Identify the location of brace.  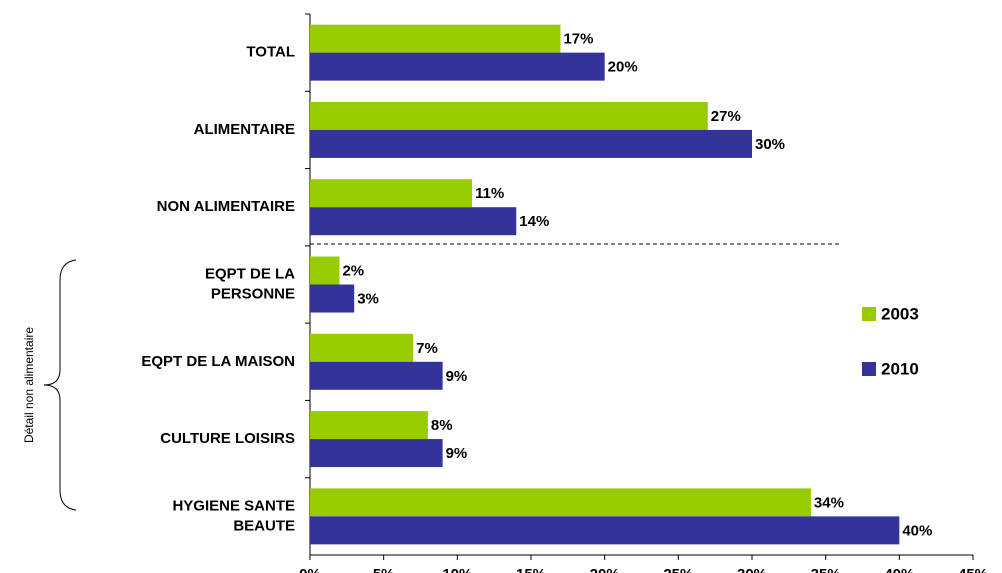
(60, 385).